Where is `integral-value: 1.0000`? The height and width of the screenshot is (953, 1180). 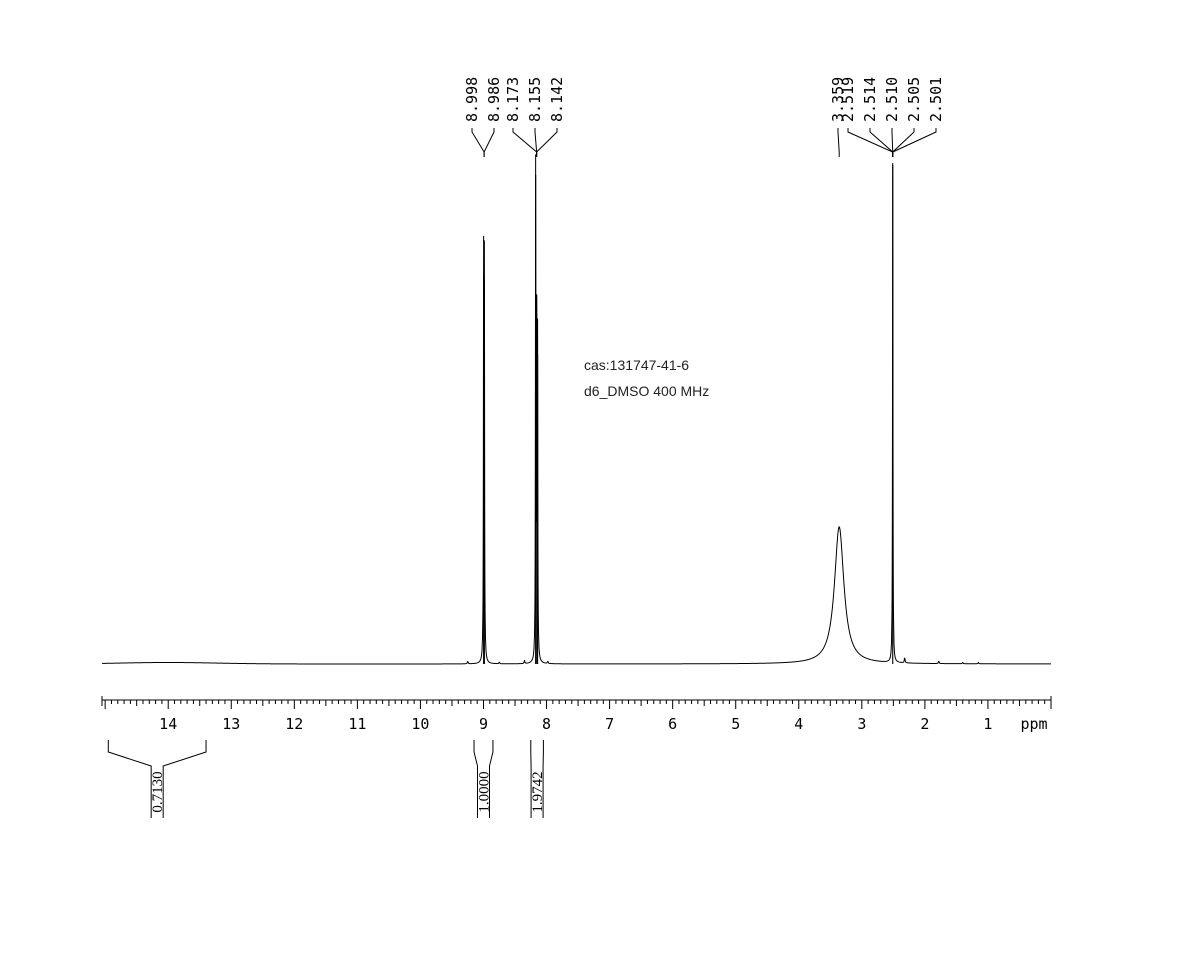
integral-value: 1.0000 is located at coordinates (484, 791).